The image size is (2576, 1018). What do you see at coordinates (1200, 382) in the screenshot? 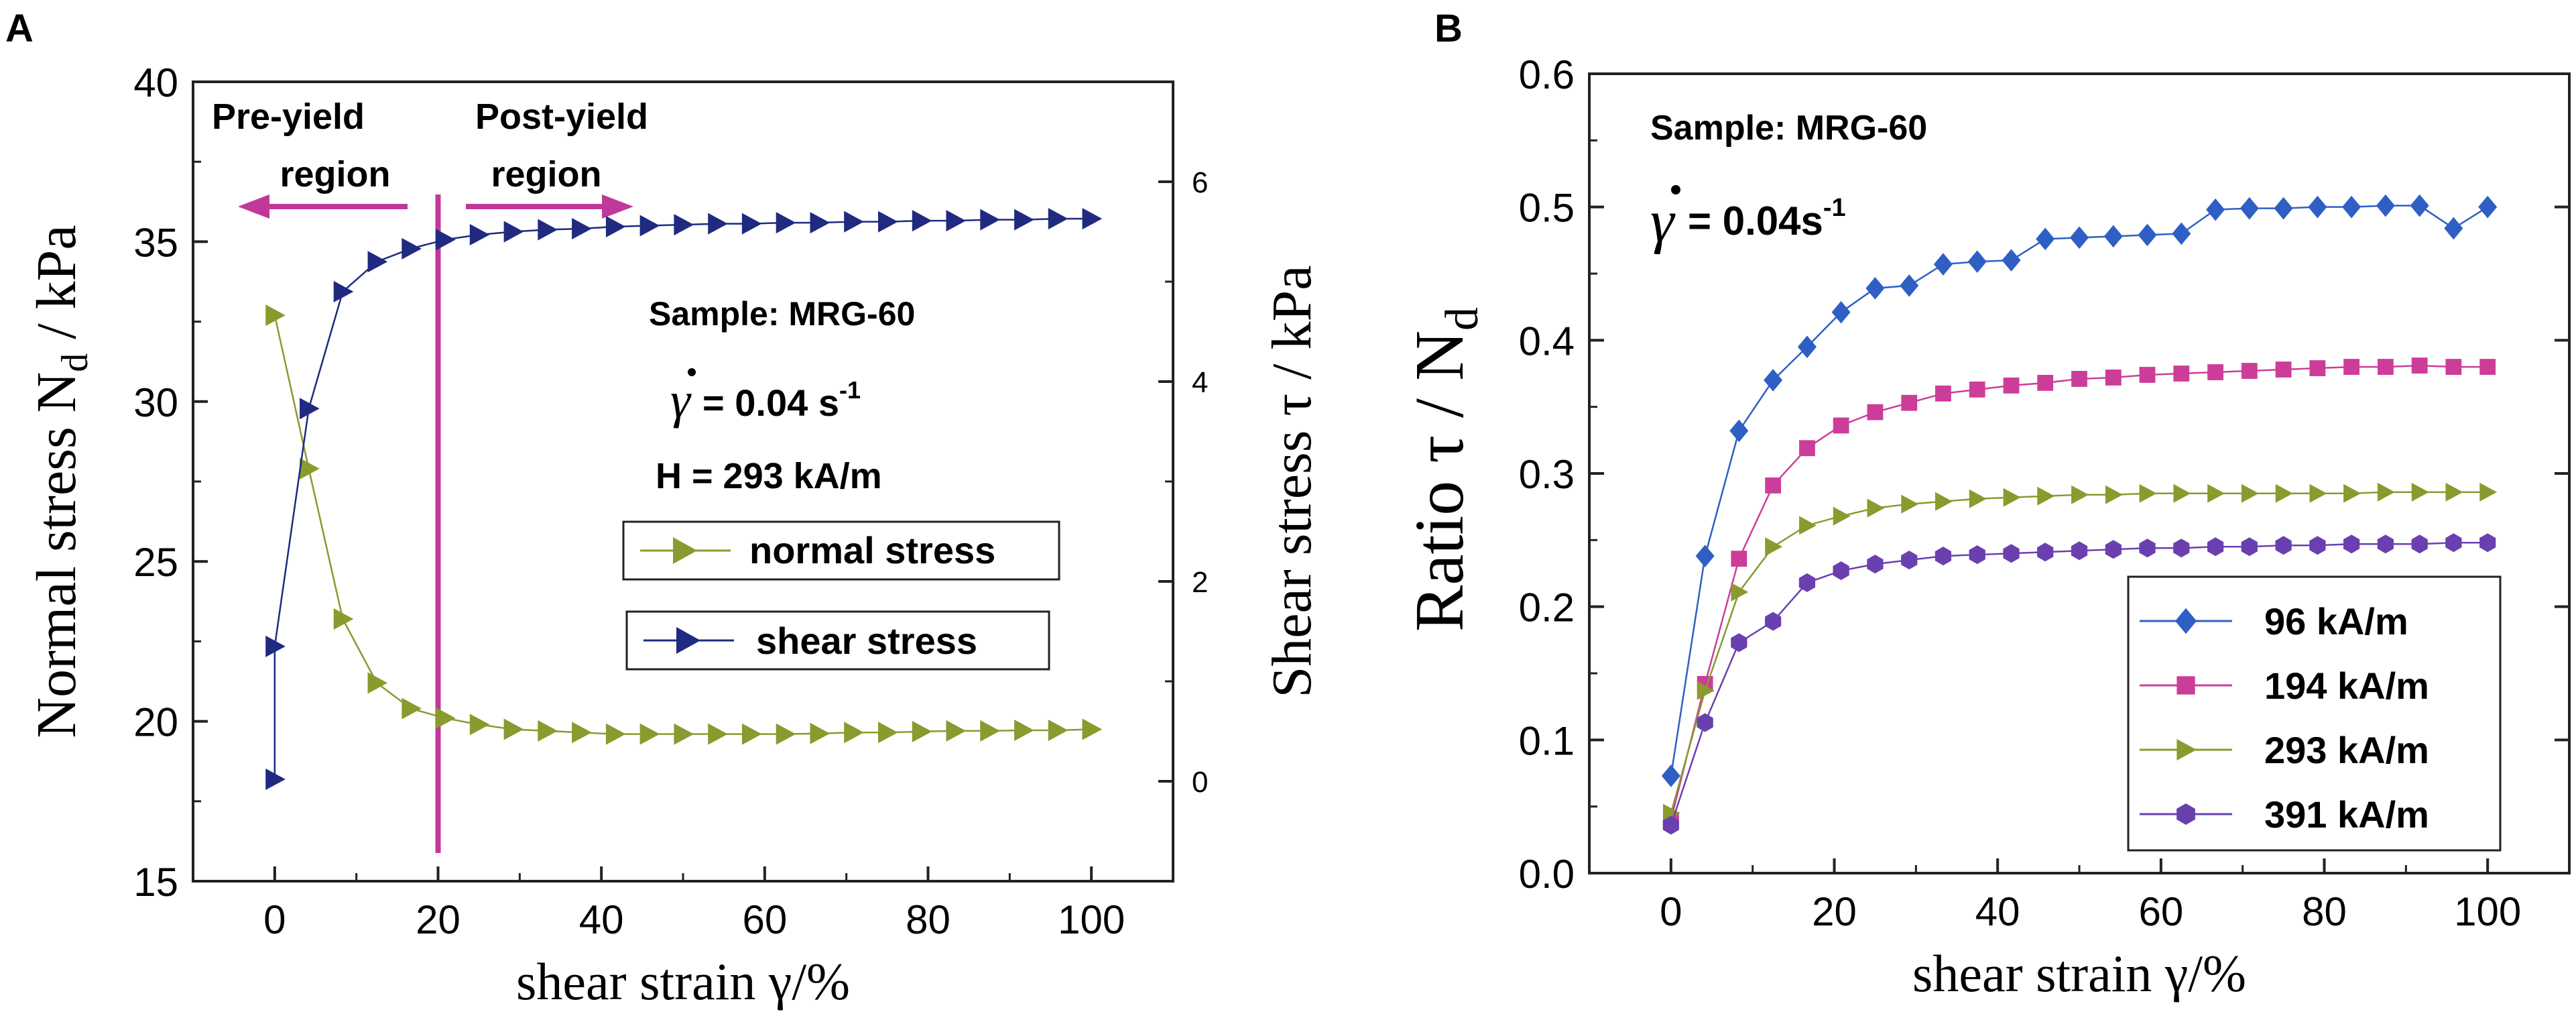
I see `y2-tick-label: 4` at bounding box center [1200, 382].